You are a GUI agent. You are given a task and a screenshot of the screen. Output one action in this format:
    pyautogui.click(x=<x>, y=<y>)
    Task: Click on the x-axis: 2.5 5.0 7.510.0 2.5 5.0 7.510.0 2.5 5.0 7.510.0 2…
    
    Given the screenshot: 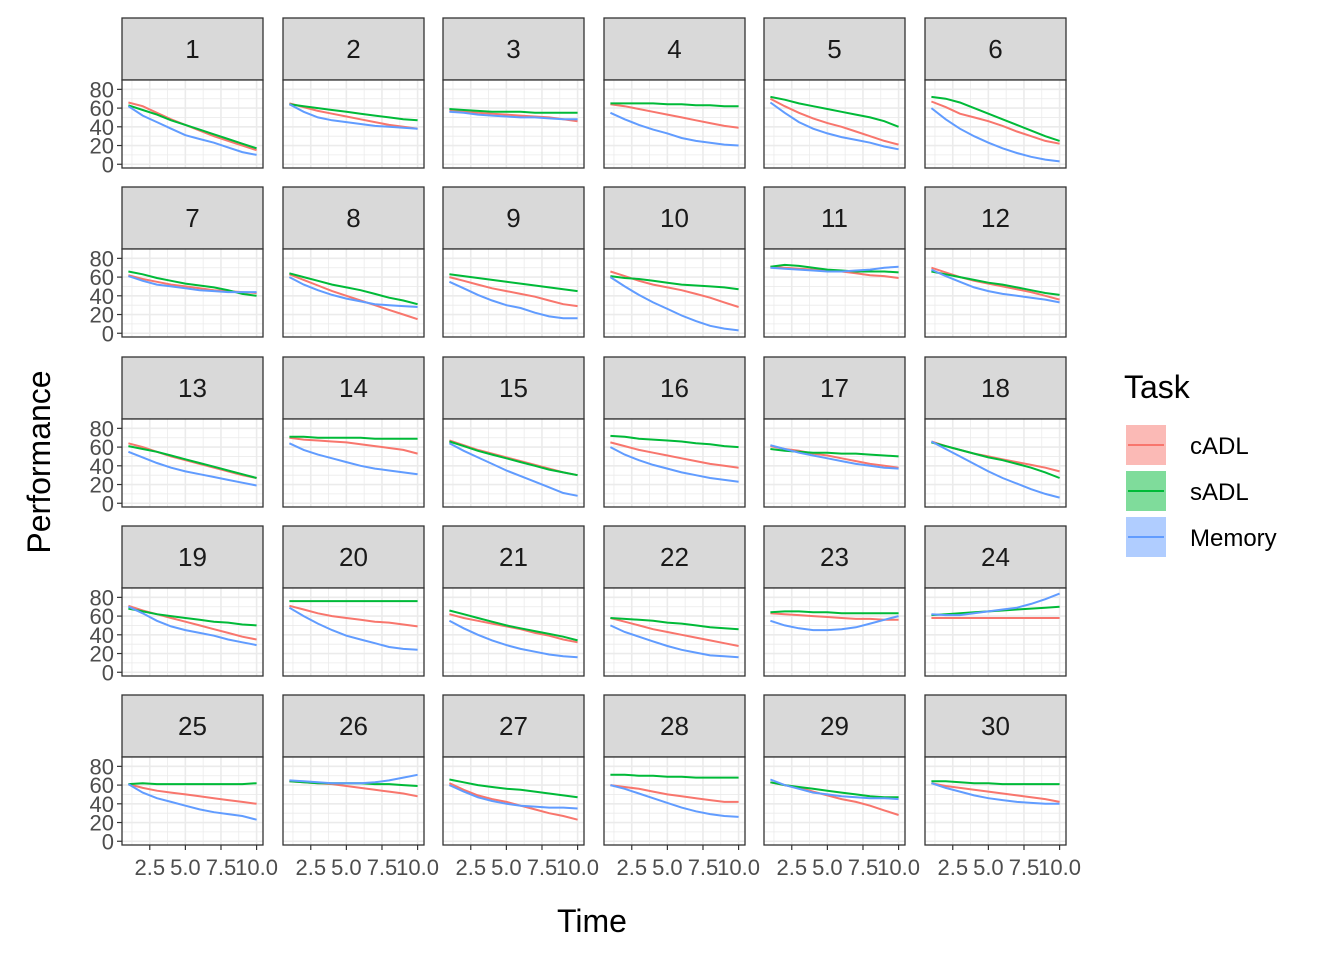 What is the action you would take?
    pyautogui.click(x=607, y=862)
    